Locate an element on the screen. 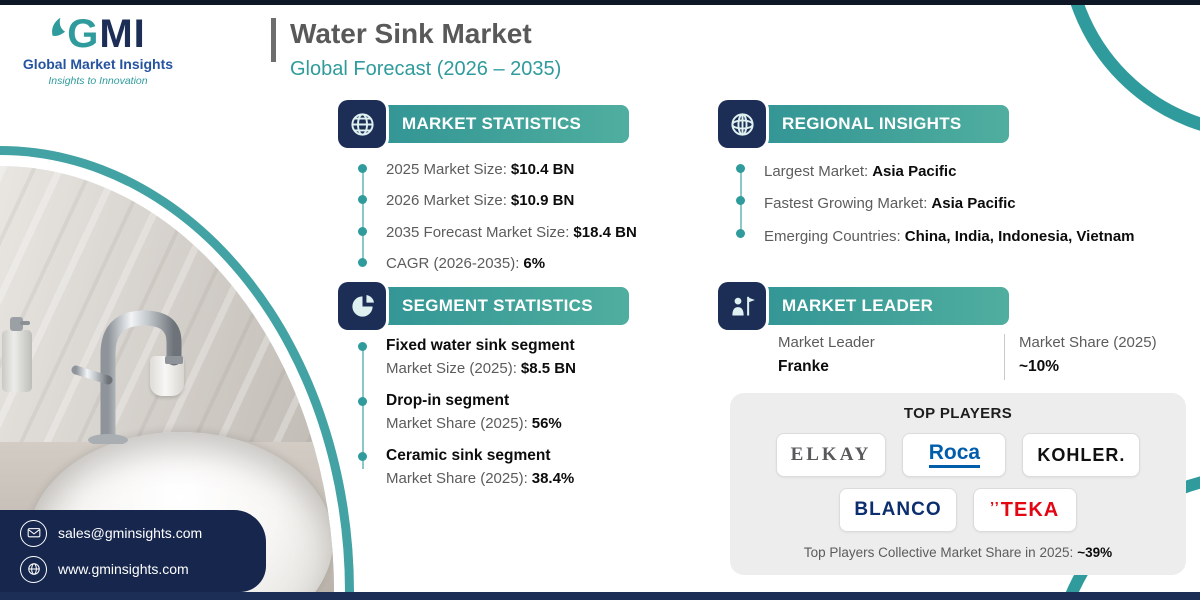  title-accent-bar is located at coordinates (273, 40).